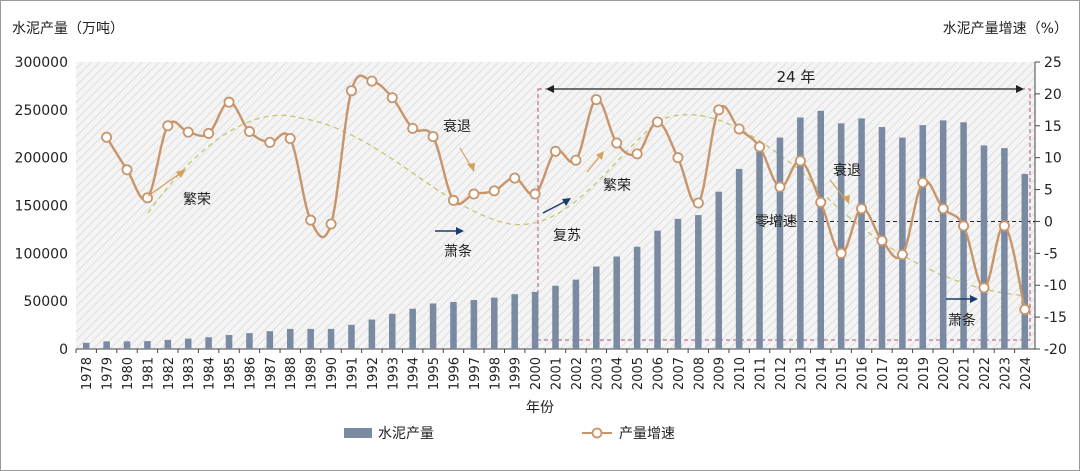 The height and width of the screenshot is (471, 1080). I want to click on x-tick-label: 1998, so click(495, 373).